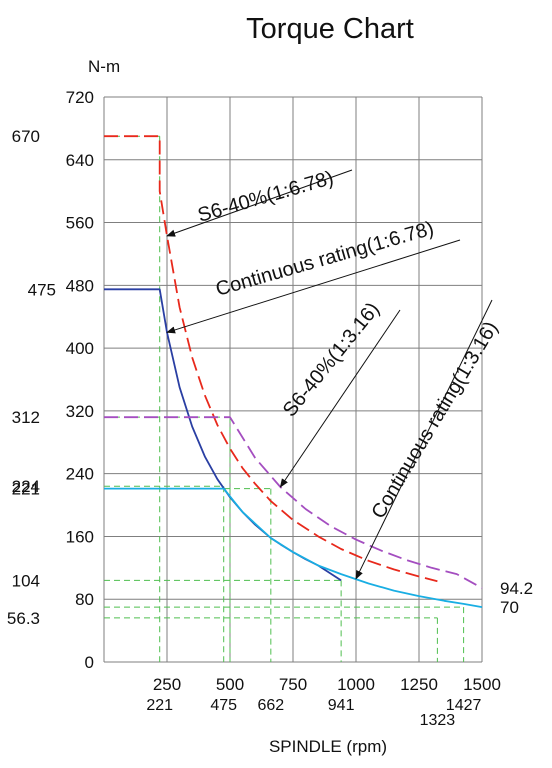 The image size is (552, 768). Describe the element at coordinates (23, 618) in the screenshot. I see `y-marker-label: 56.3` at that location.